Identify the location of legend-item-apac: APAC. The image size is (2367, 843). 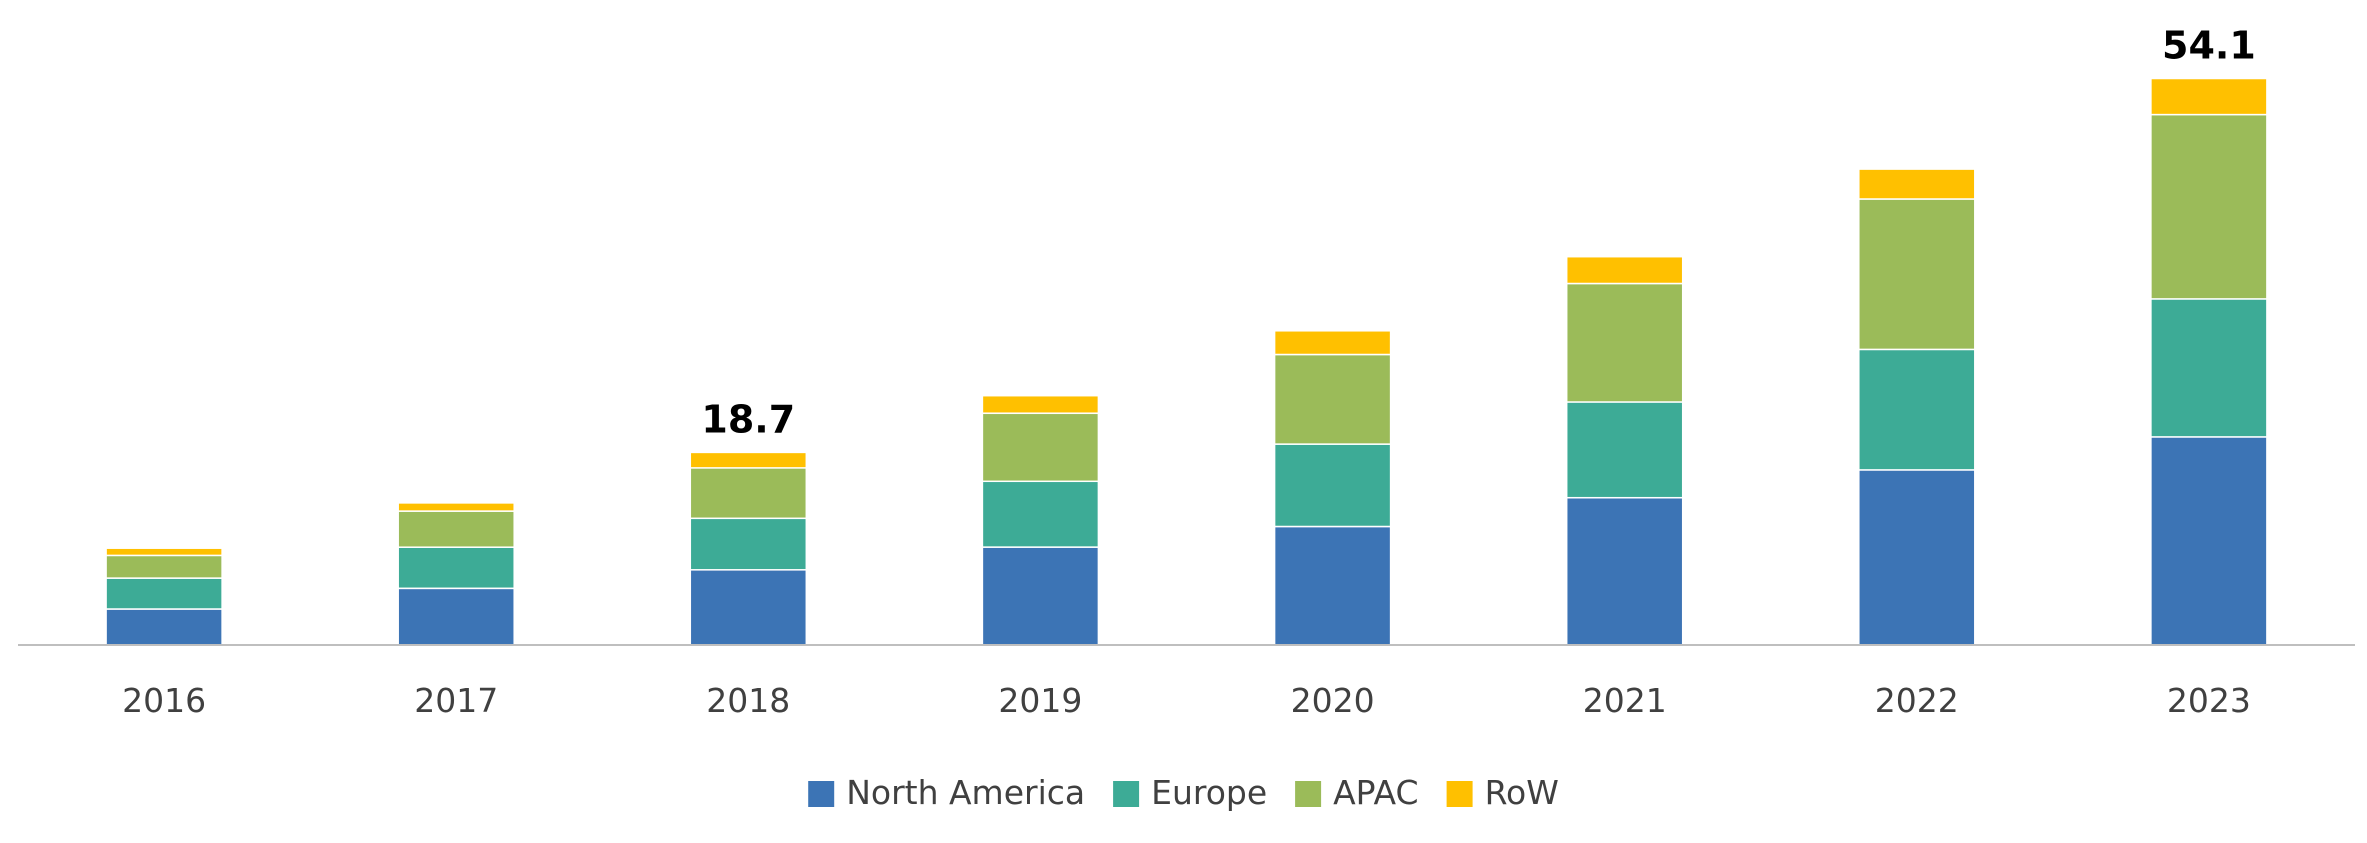
(1357, 792).